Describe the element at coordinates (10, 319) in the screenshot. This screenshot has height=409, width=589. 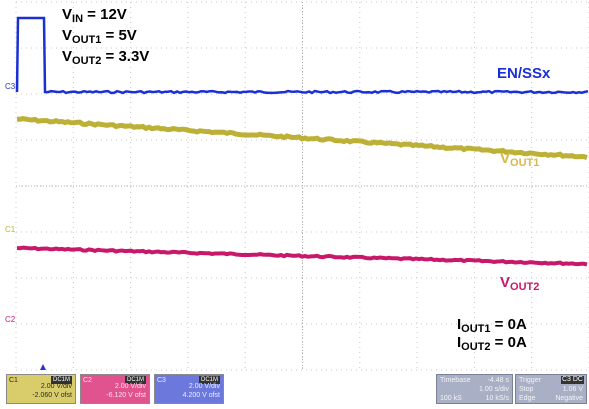
I see `channel-2-marker: C2` at that location.